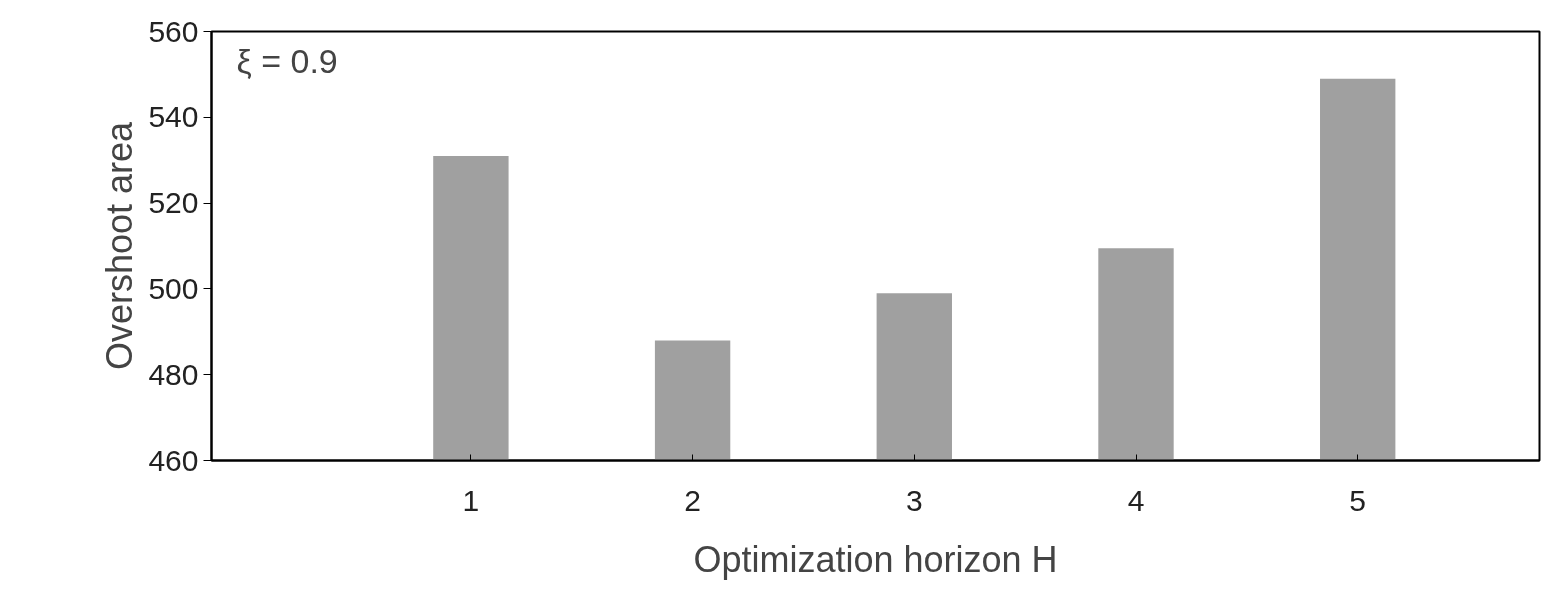  Describe the element at coordinates (1136, 500) in the screenshot. I see `x-tick-label: 4` at that location.